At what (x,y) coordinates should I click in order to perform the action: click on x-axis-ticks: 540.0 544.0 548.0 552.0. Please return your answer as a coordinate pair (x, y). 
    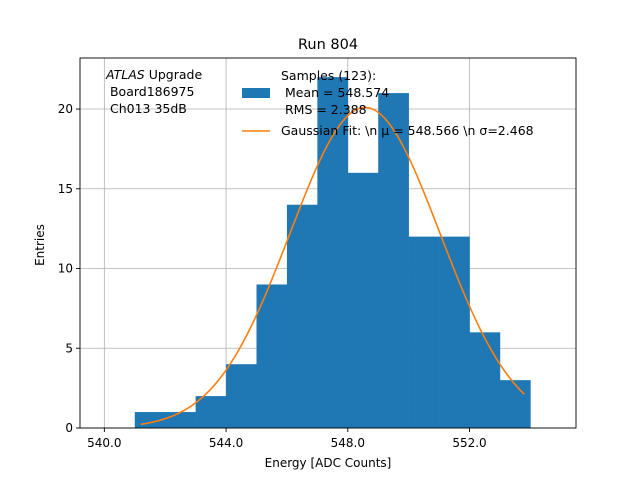
    Looking at the image, I should click on (287, 439).